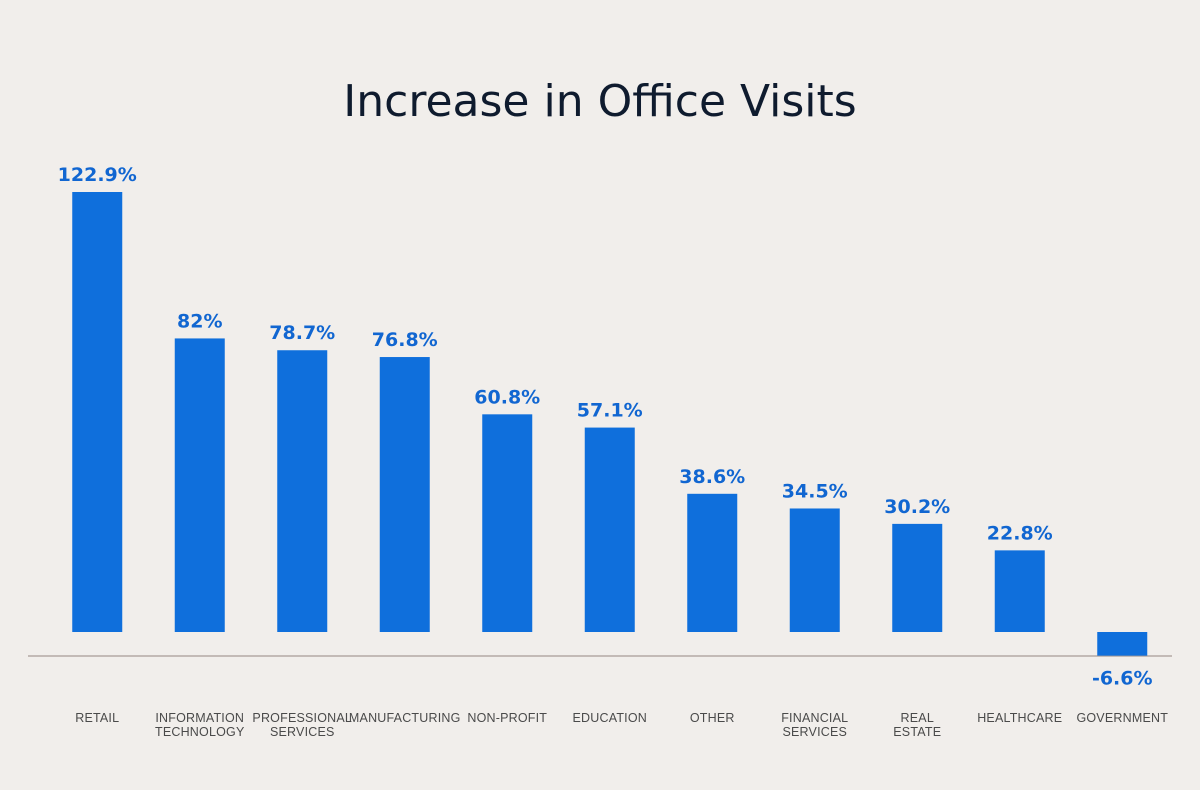  What do you see at coordinates (200, 725) in the screenshot?
I see `category-label: INFORMATION TECHNOLOGY` at bounding box center [200, 725].